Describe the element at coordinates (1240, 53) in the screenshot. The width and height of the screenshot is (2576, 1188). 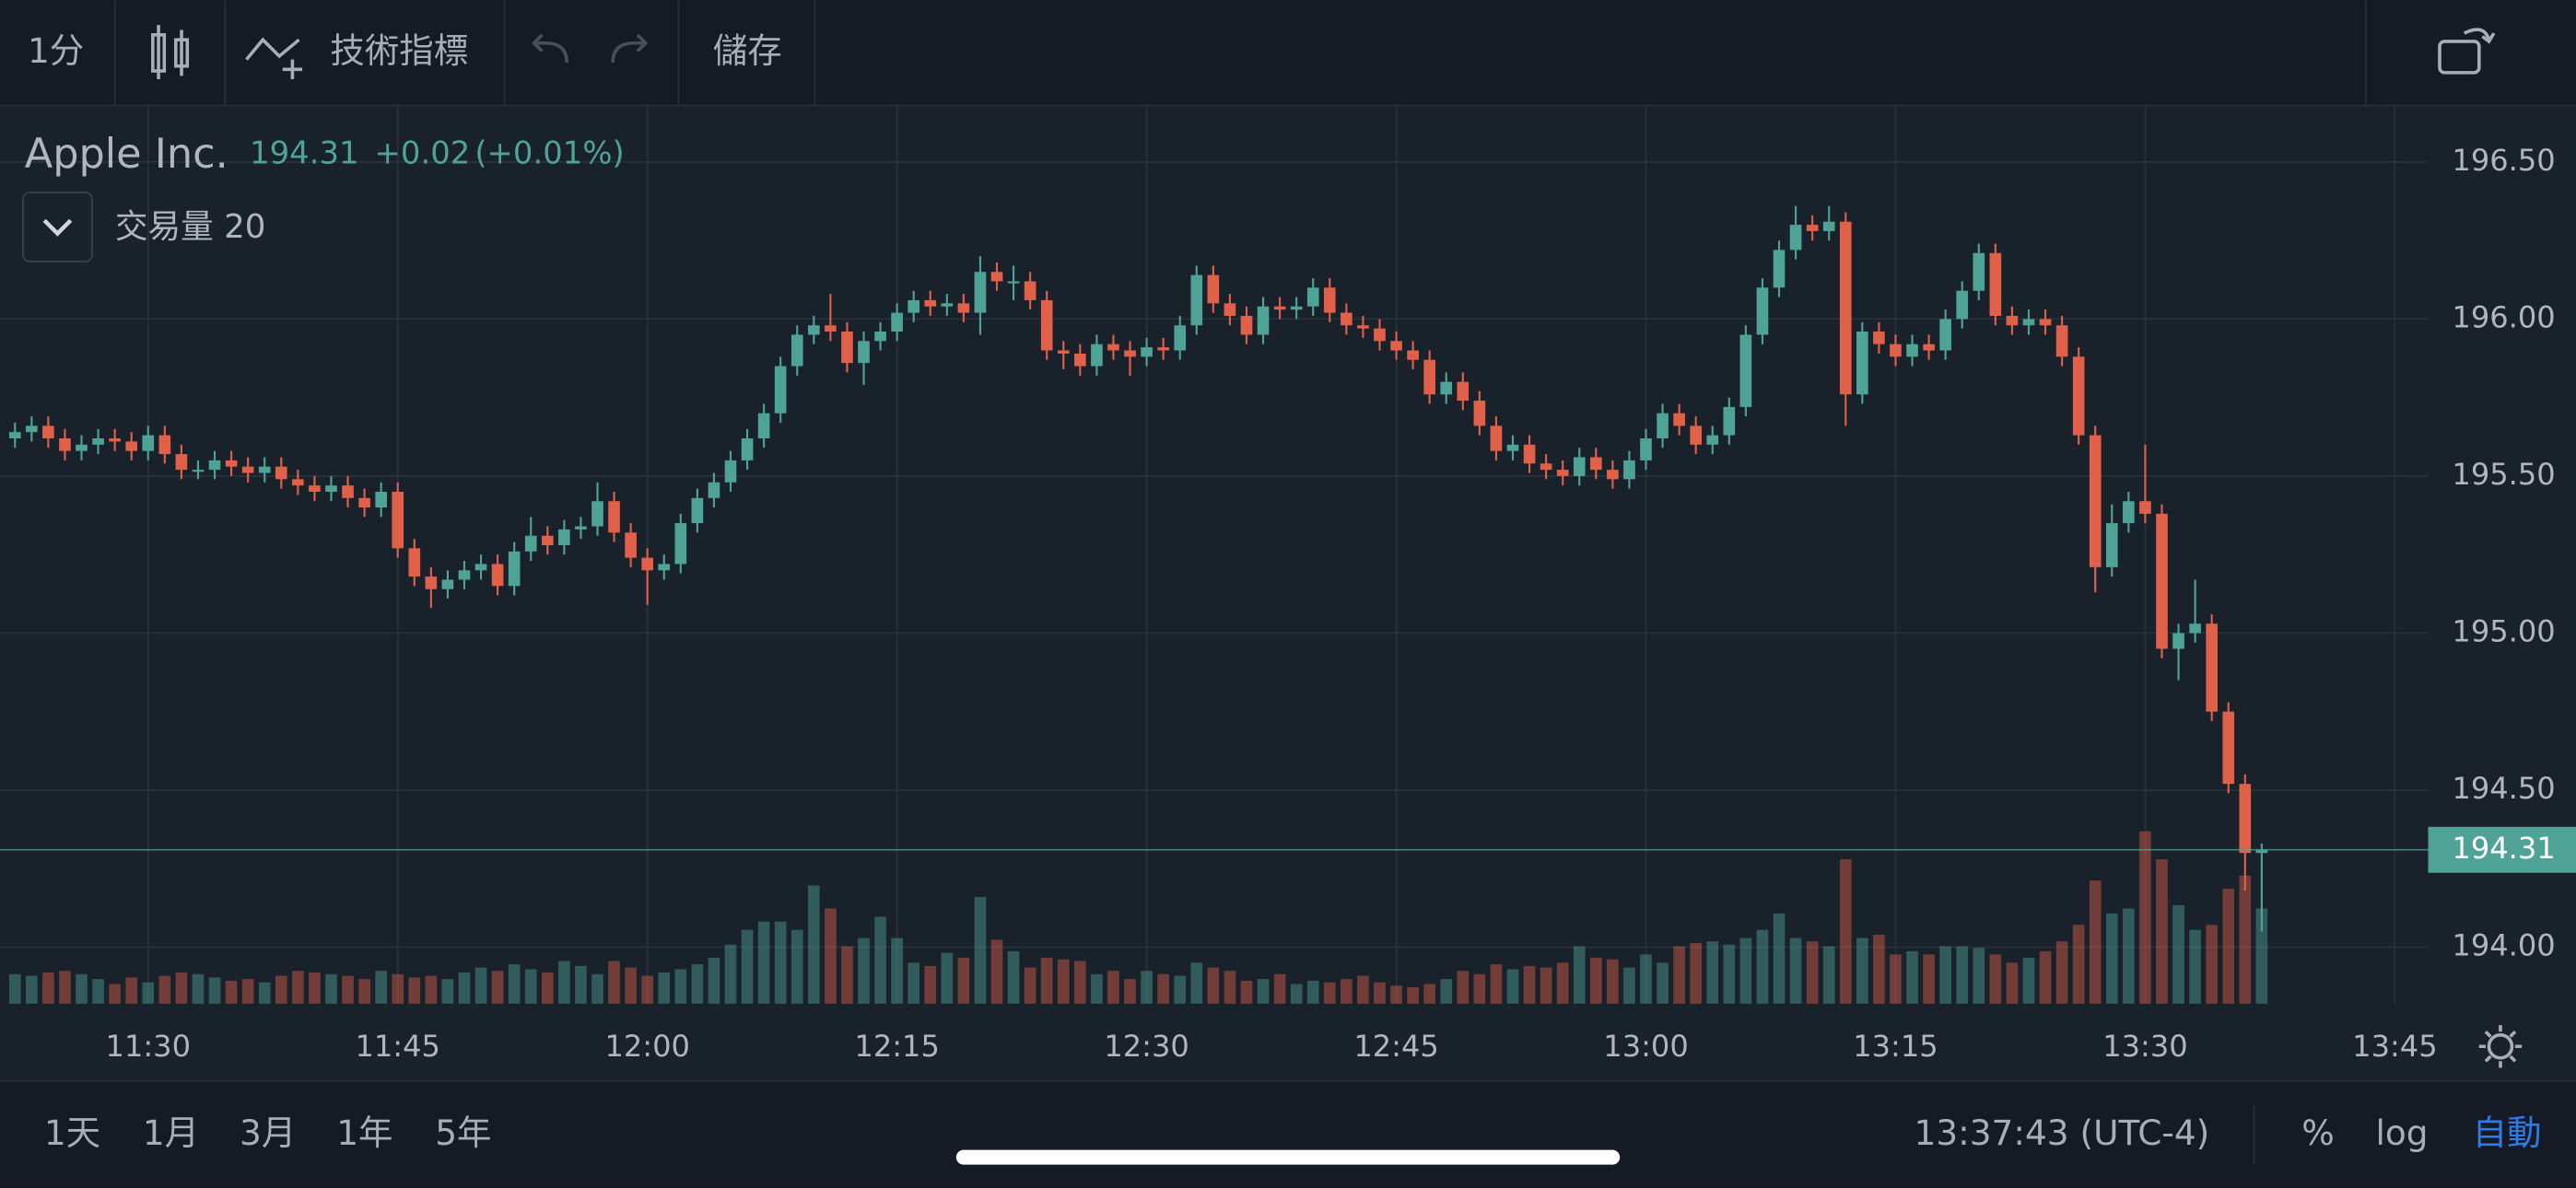
I see `toolbar-dividers` at that location.